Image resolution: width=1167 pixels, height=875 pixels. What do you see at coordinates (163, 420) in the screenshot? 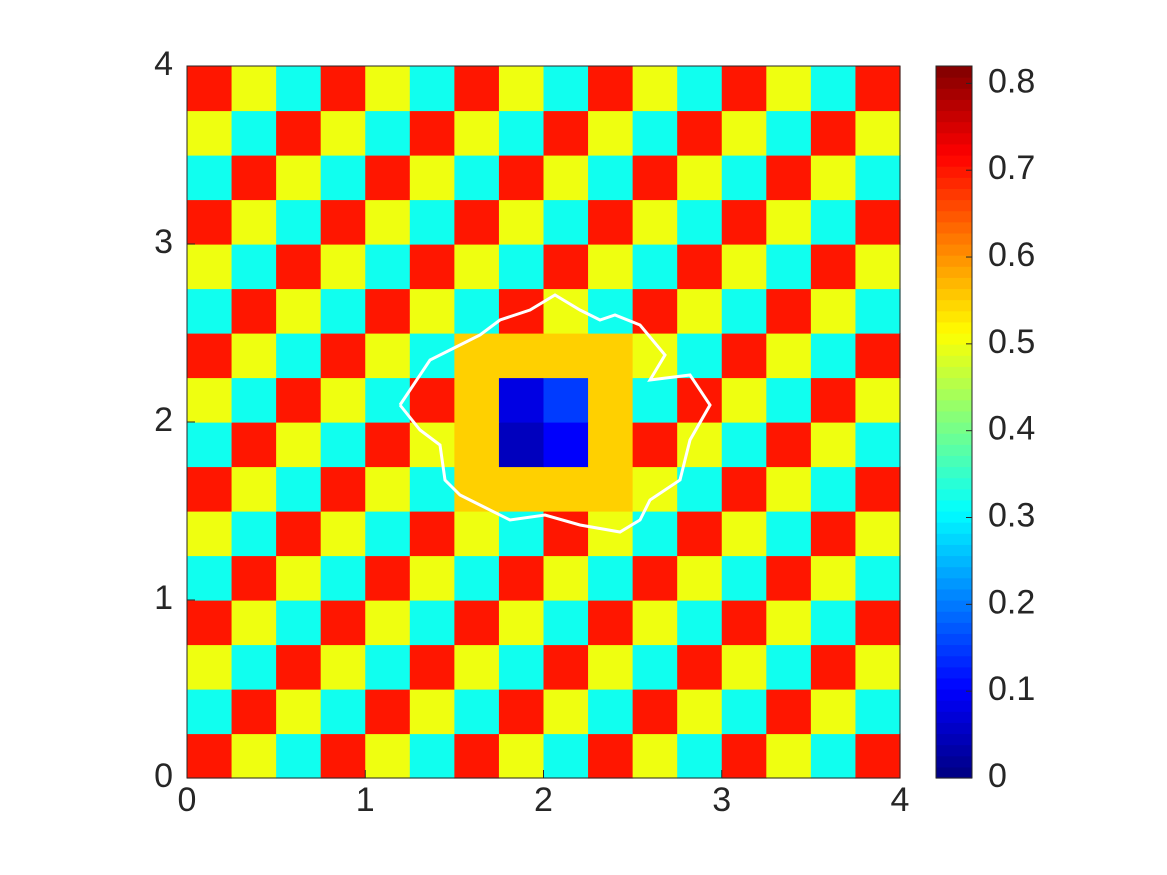
I see `y-tick-label: 2` at bounding box center [163, 420].